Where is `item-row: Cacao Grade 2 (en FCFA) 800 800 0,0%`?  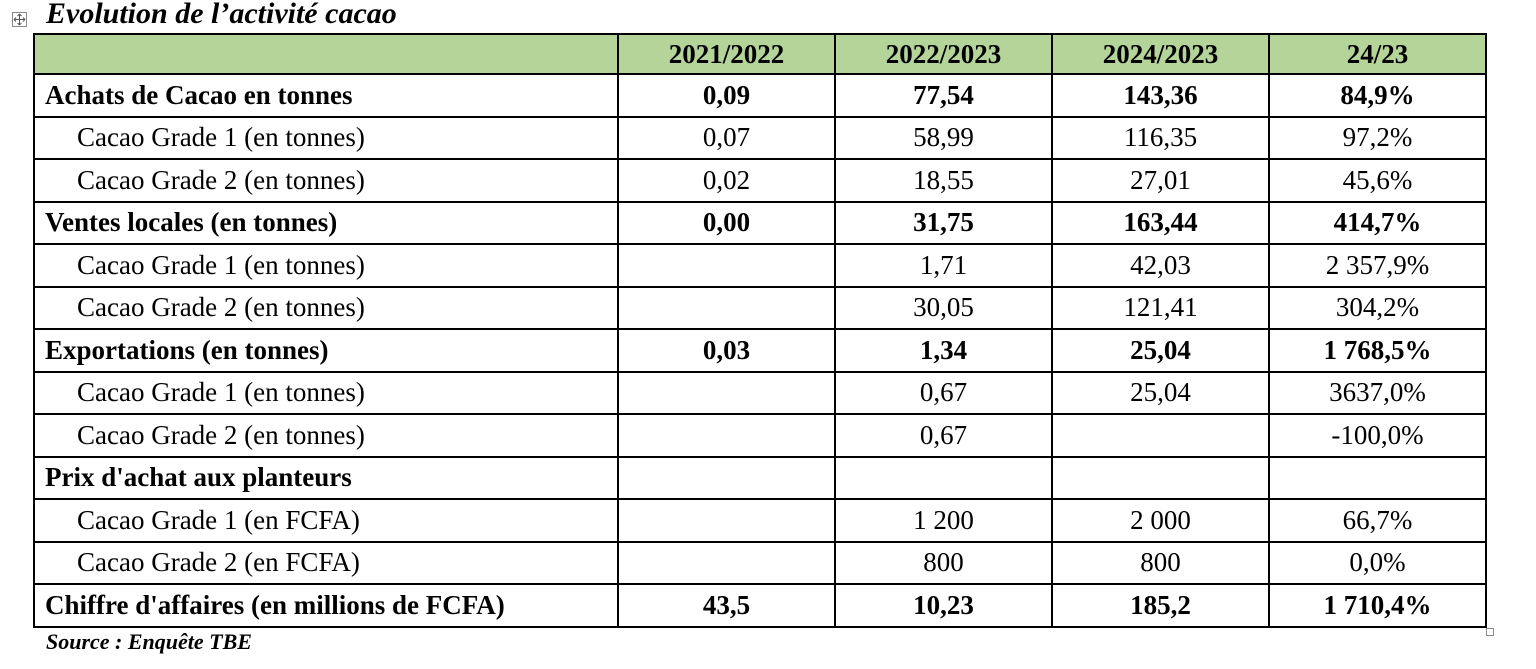 item-row: Cacao Grade 2 (en FCFA) 800 800 0,0% is located at coordinates (760, 562).